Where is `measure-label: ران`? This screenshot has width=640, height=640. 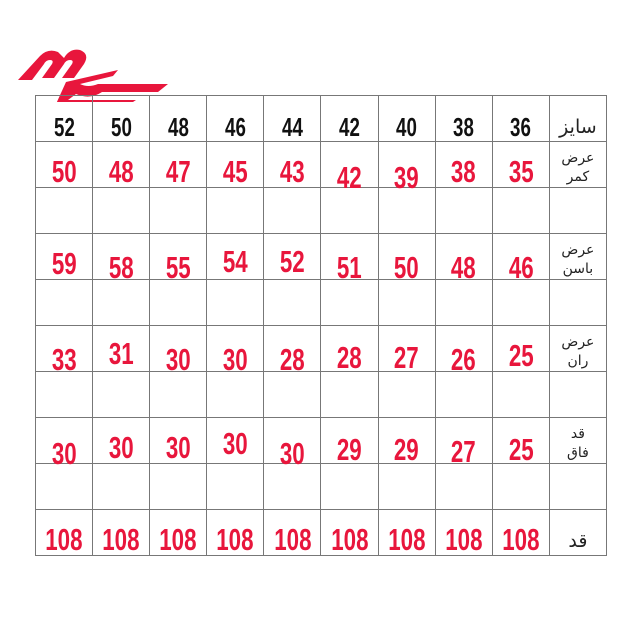 measure-label: ران is located at coordinates (578, 361).